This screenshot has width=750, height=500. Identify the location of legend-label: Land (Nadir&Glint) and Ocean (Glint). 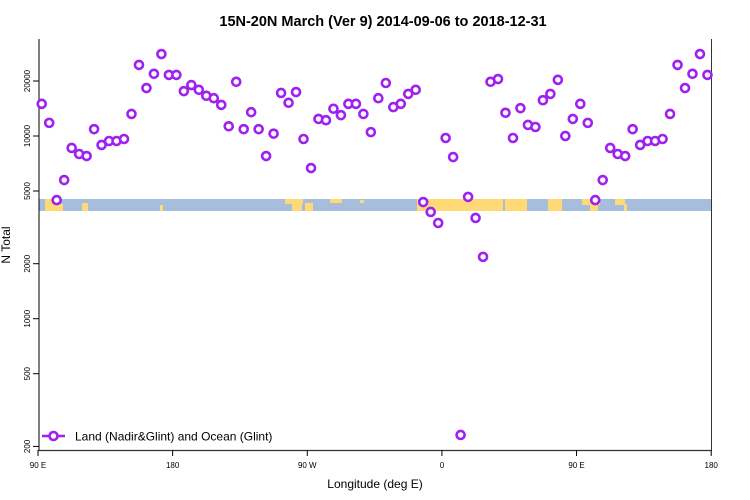
(173, 437).